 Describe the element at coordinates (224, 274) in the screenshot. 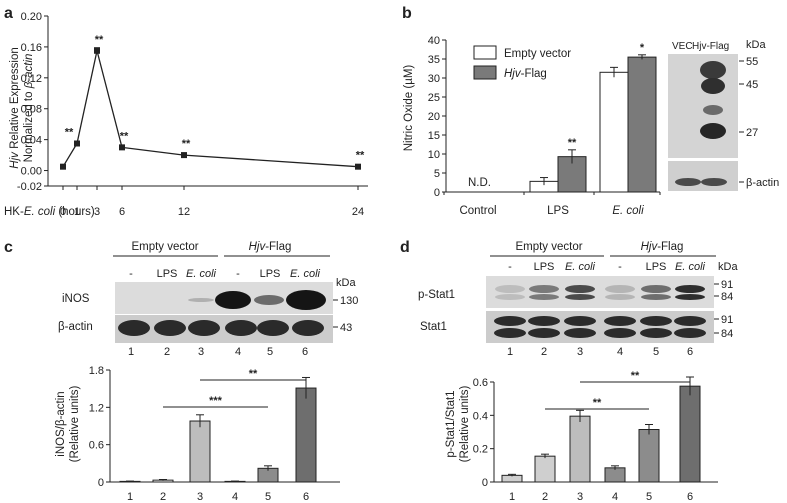

I see `panel-c-lane-labels: - LPS E. coli - LPS E. coli` at that location.